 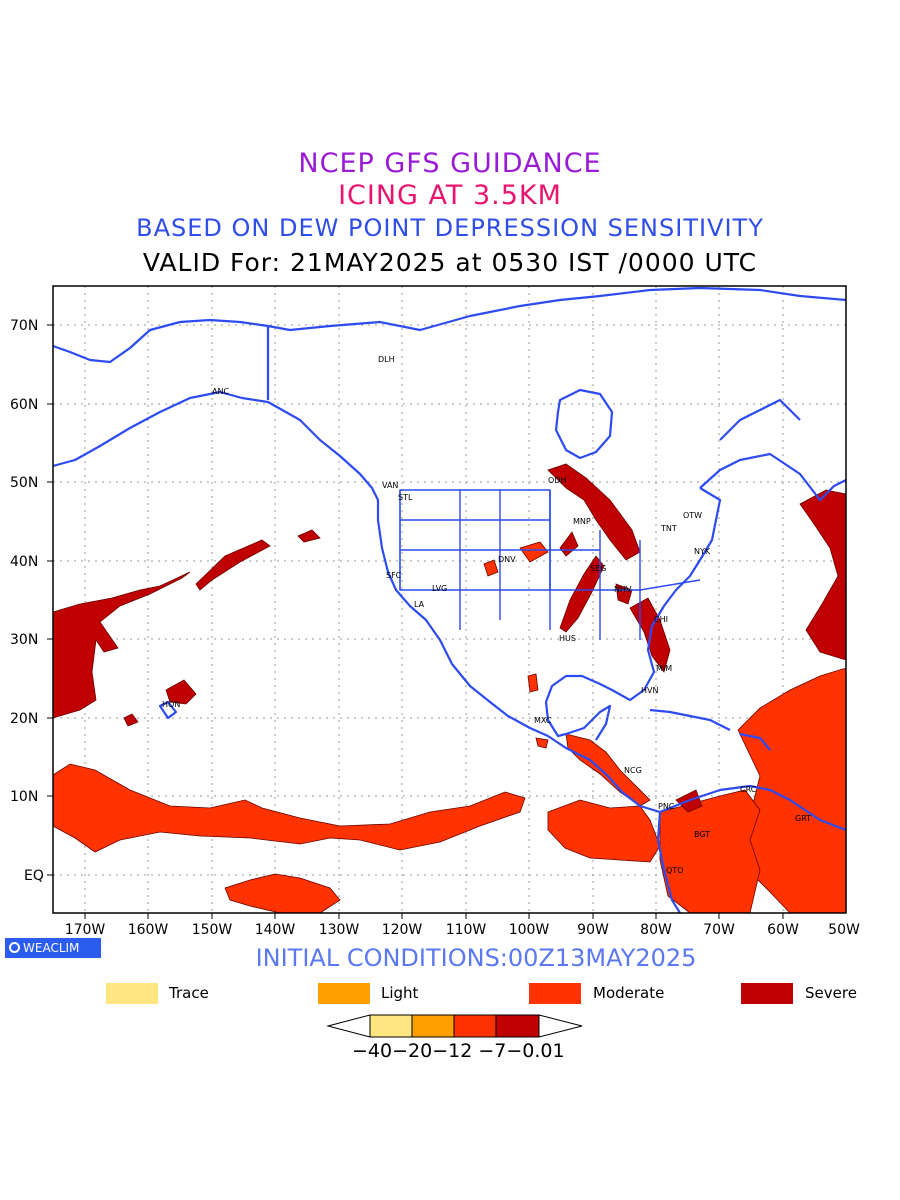 I want to click on lon-tick-160w: 160W, so click(x=148, y=930).